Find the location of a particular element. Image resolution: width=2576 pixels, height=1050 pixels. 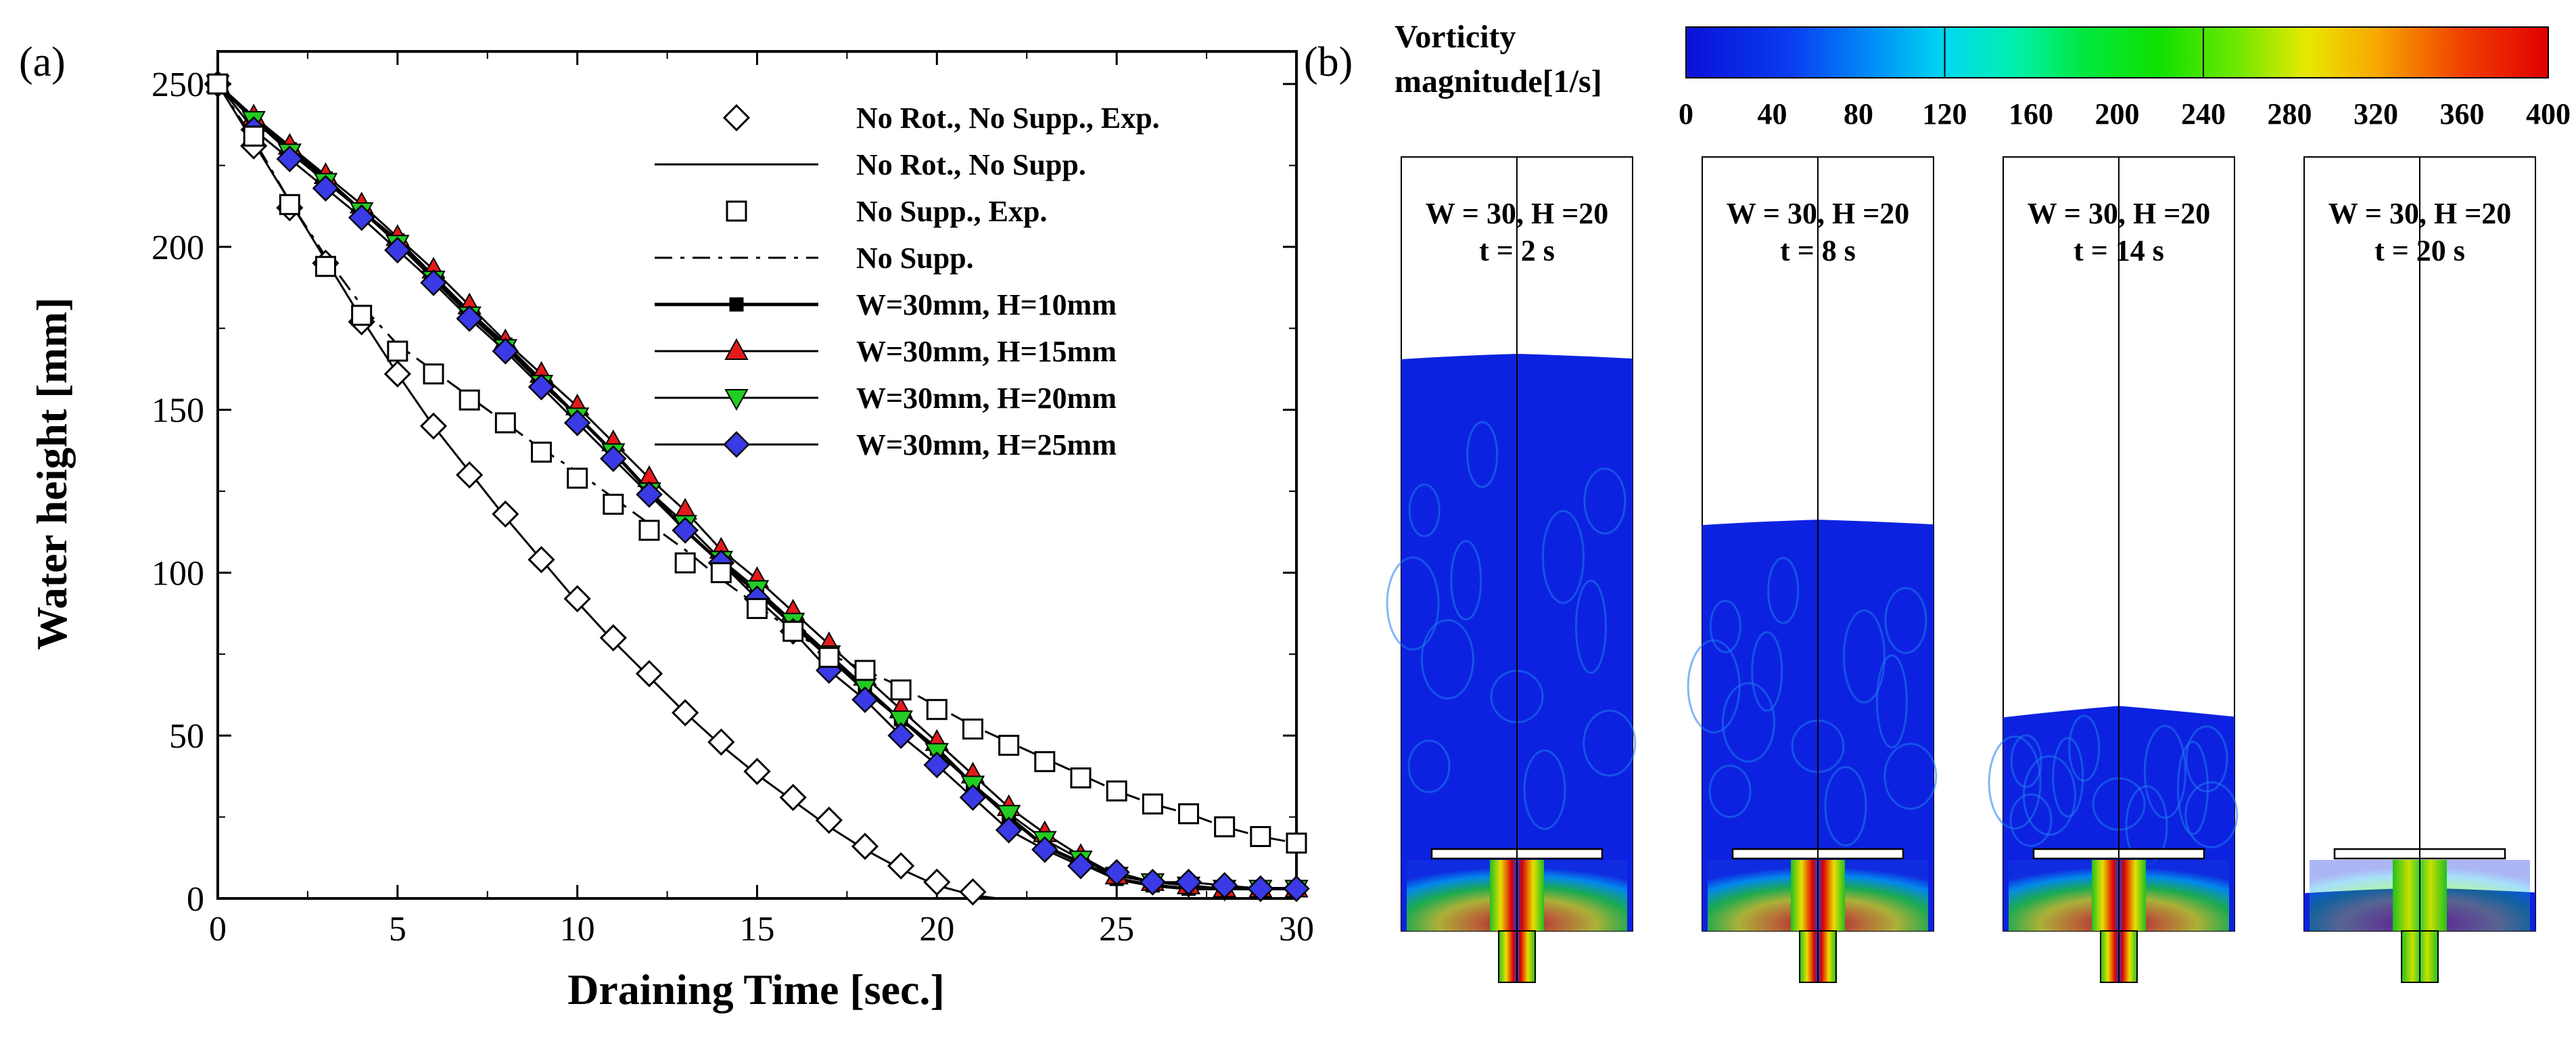

legend-entry: No Rot., No Supp. is located at coordinates (870, 165).